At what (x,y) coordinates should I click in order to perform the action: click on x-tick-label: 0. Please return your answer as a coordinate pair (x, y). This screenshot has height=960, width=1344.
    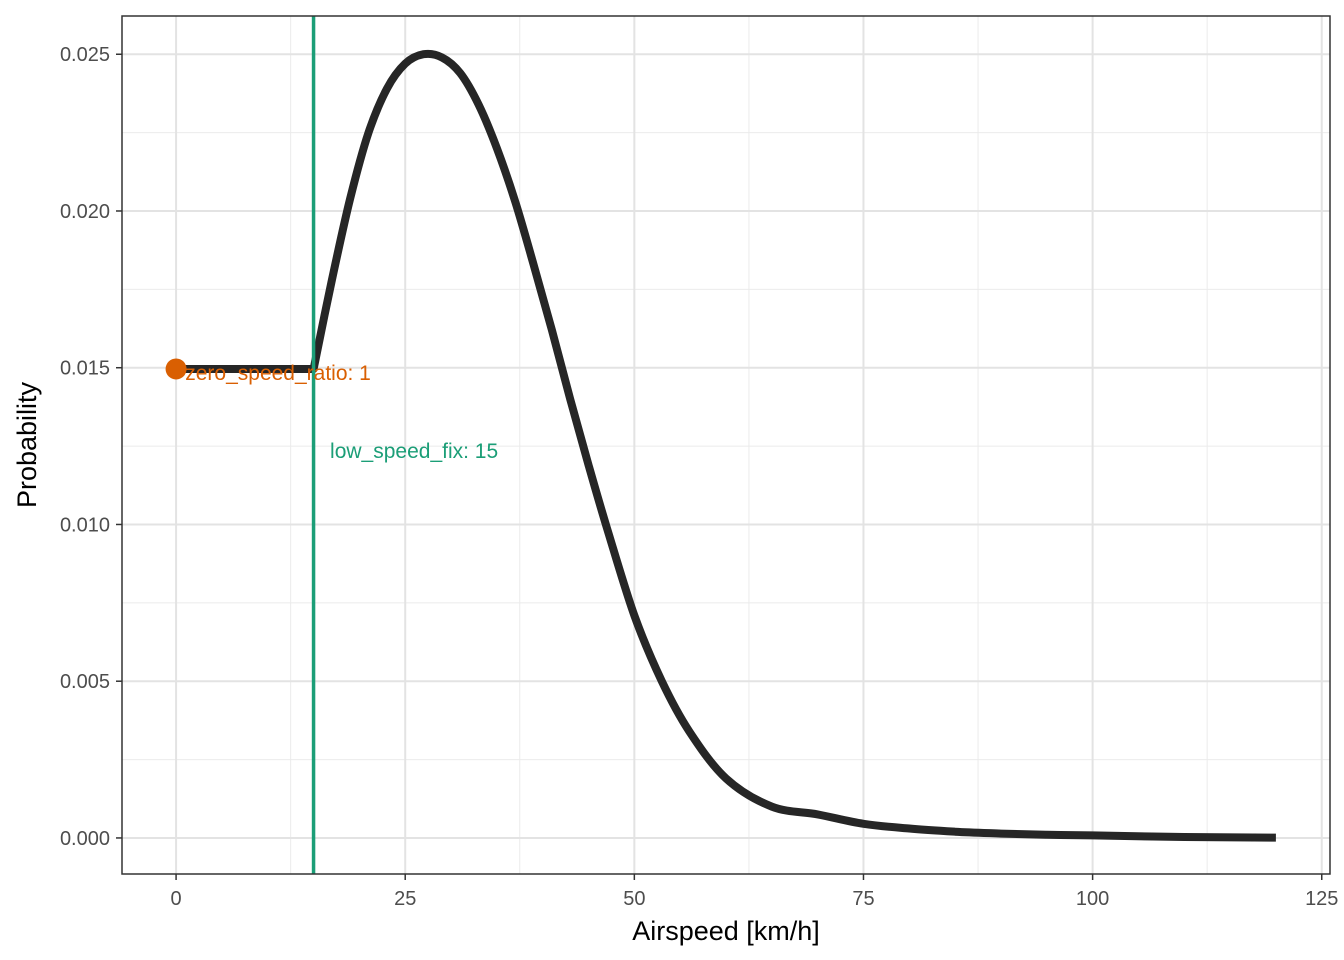
    Looking at the image, I should click on (176, 899).